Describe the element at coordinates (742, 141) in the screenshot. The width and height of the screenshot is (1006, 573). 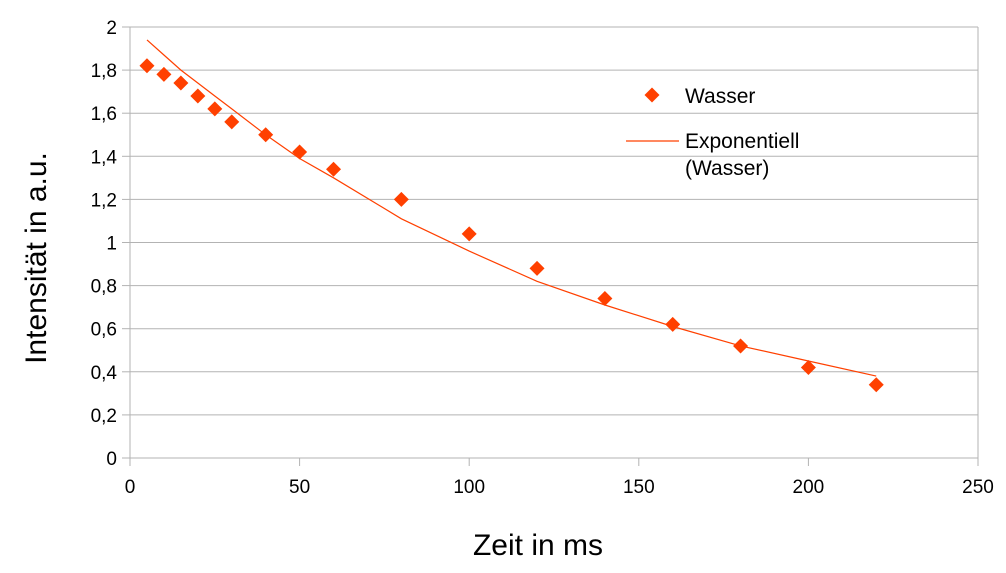
I see `legend-label-trend: Exponentiell` at that location.